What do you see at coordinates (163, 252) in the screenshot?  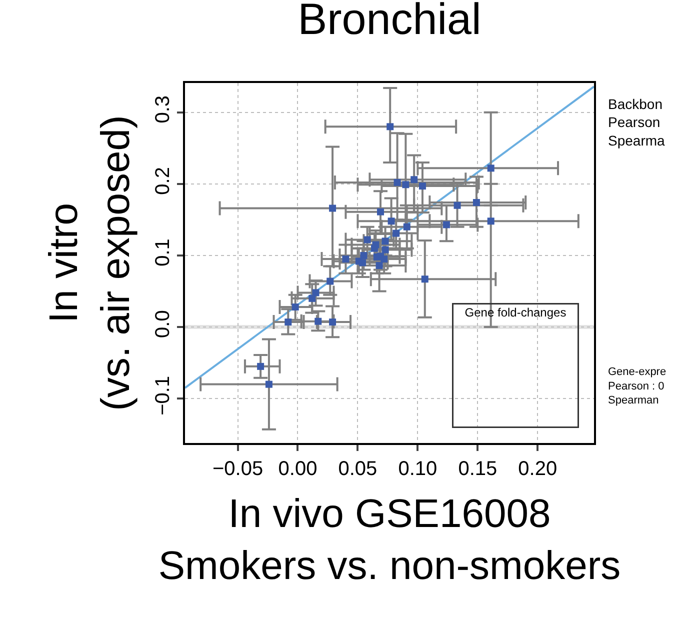 I see `y-tick-label: 0.1` at bounding box center [163, 252].